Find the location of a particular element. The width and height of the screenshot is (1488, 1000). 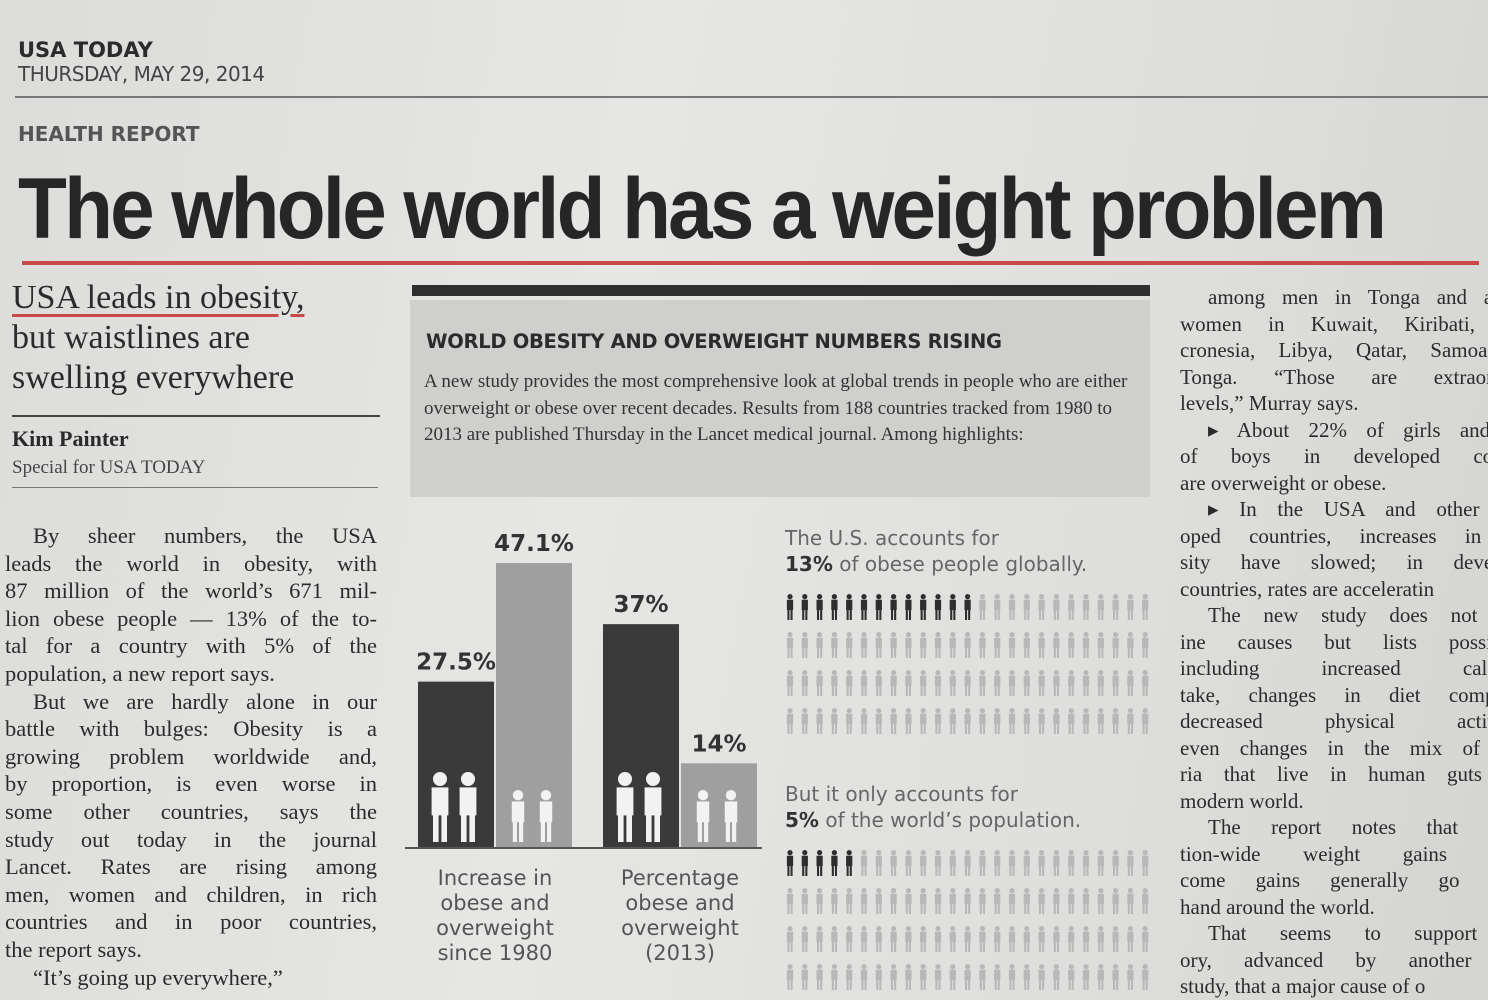

text-line: Tonga. “Those are extraordin is located at coordinates (1334, 376).